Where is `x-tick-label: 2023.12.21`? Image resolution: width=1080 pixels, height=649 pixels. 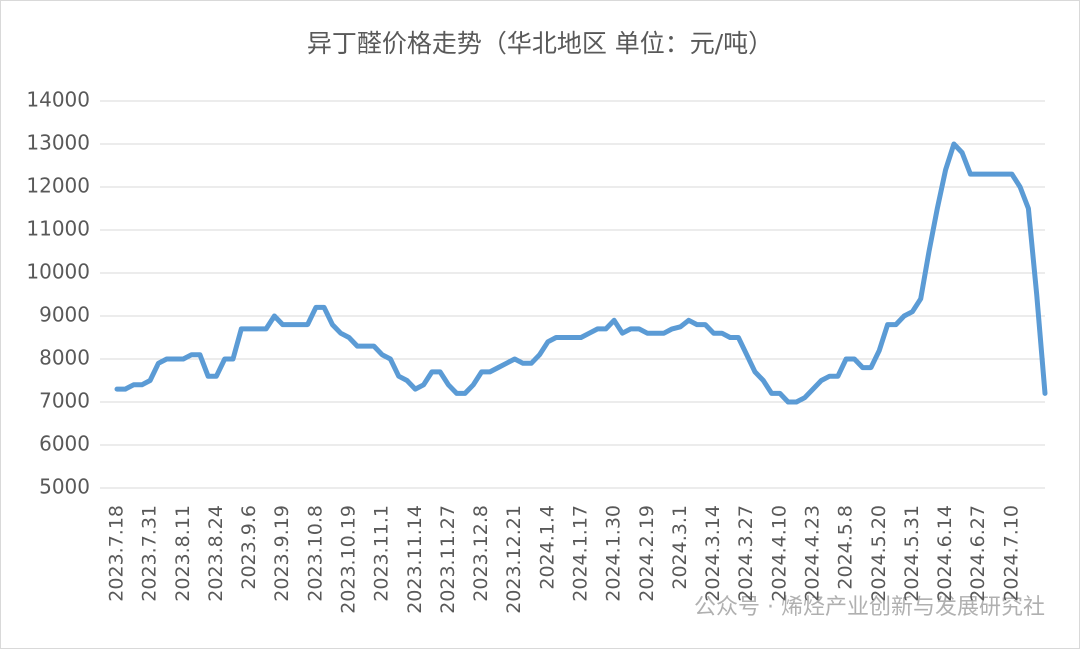
x-tick-label: 2023.12.21 is located at coordinates (514, 559).